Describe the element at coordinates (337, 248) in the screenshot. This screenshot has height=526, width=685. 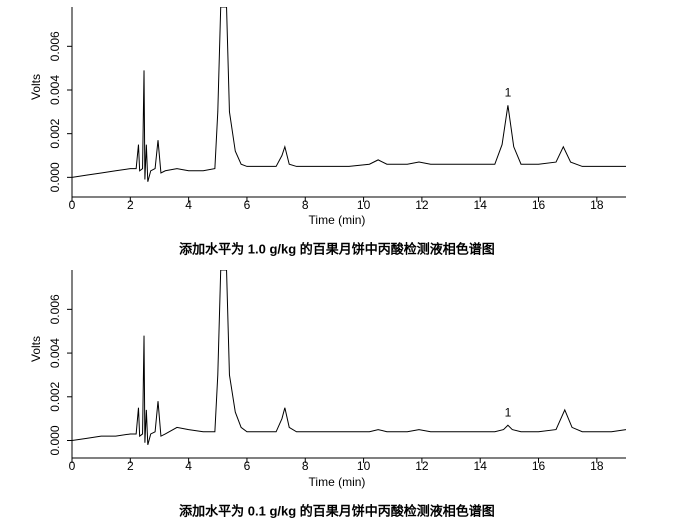
I see `chart-caption: 添加水平为 1.0 g/kg 的百果月饼中丙酸检测液相色谱图` at that location.